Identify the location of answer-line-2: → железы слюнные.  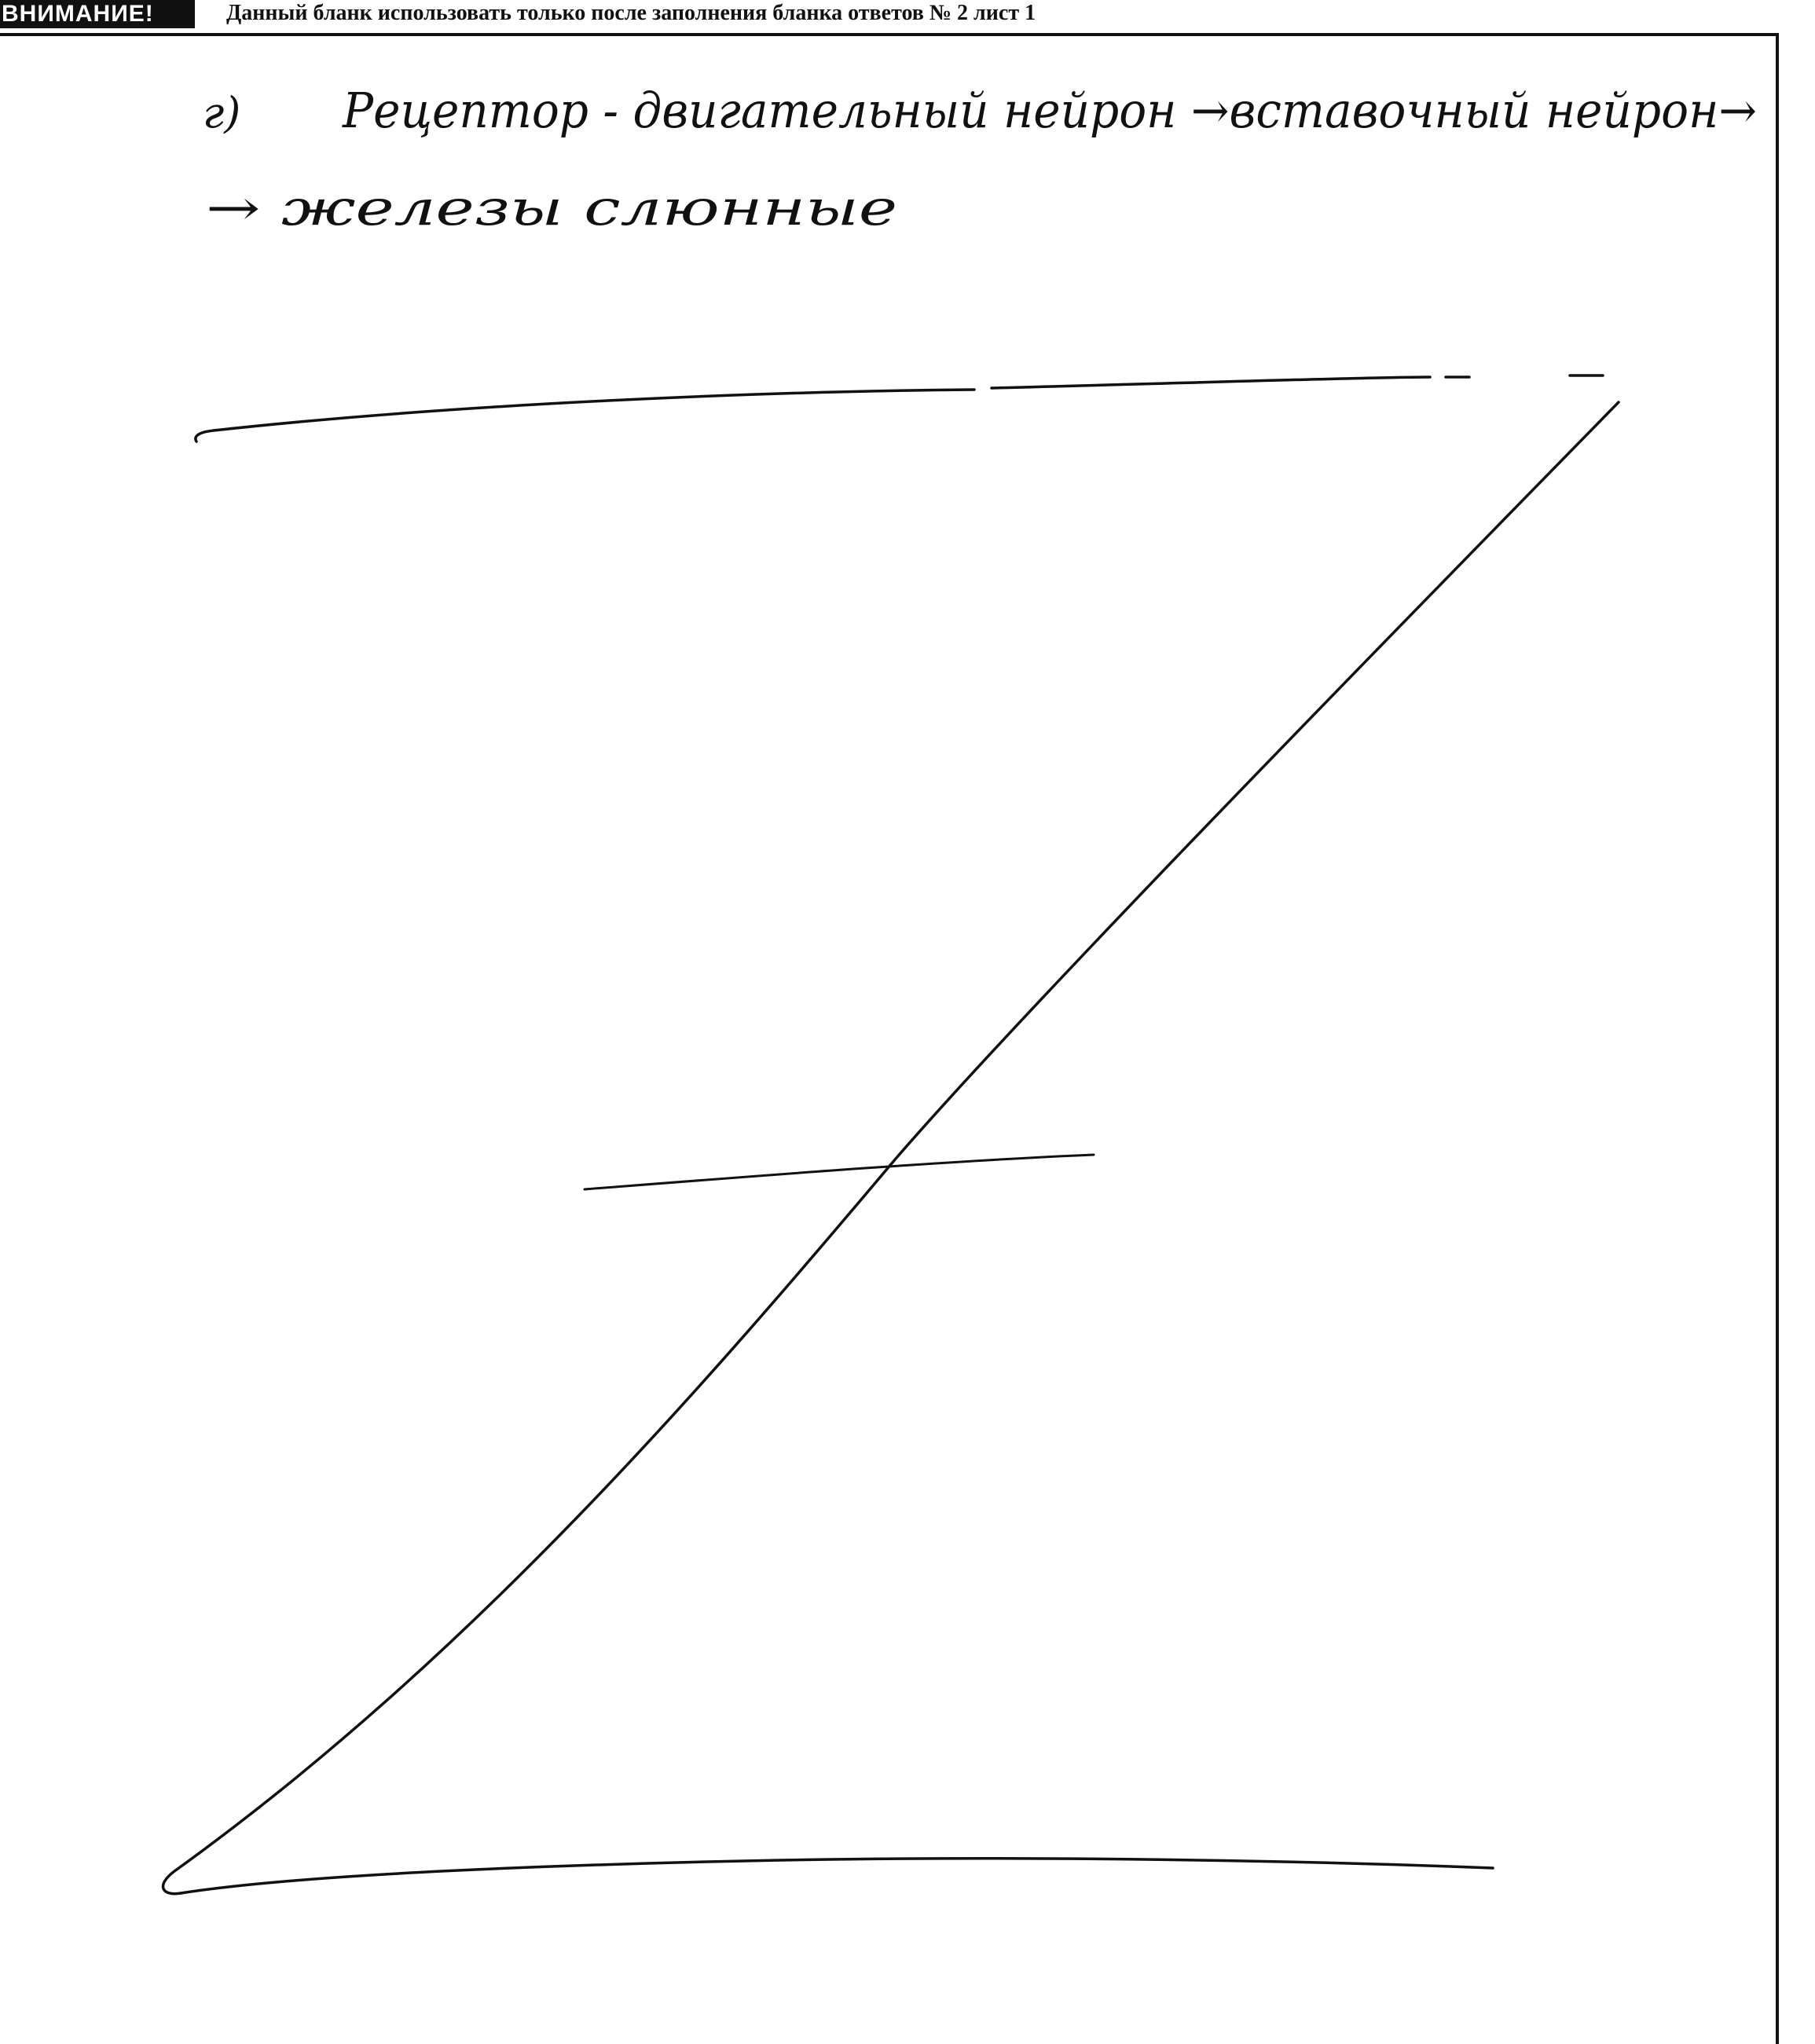
(551, 207).